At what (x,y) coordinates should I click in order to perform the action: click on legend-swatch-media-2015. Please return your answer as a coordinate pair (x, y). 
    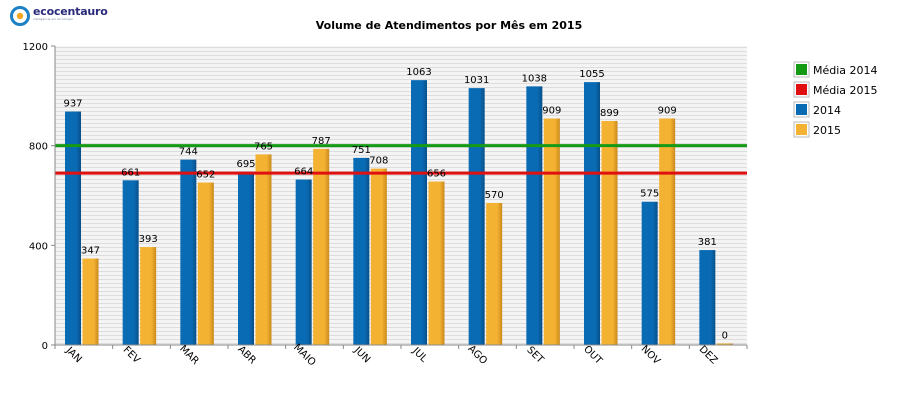
    Looking at the image, I should click on (801, 89).